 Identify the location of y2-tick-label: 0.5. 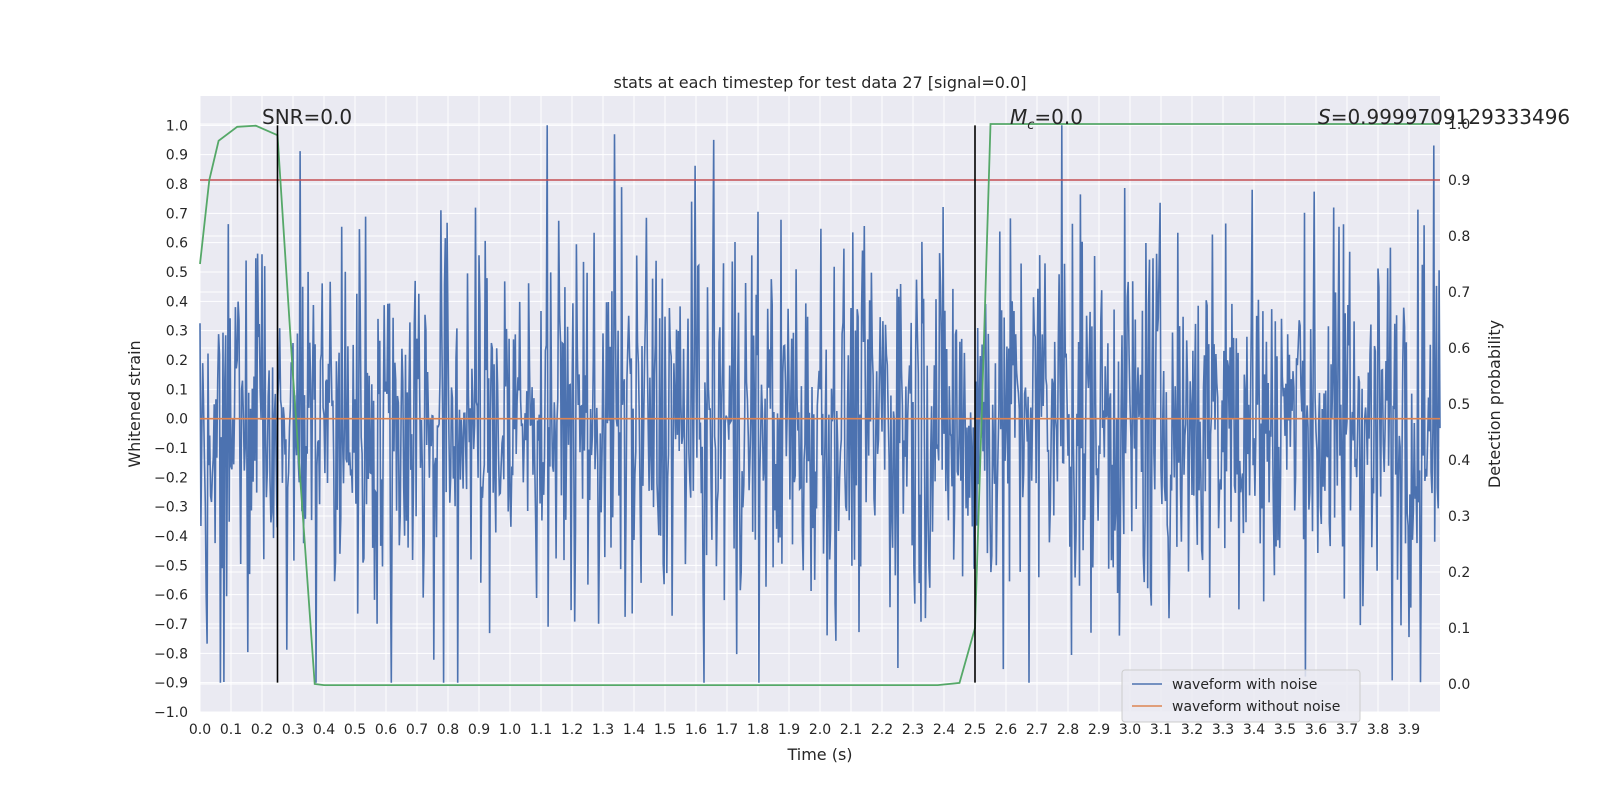
(1459, 405).